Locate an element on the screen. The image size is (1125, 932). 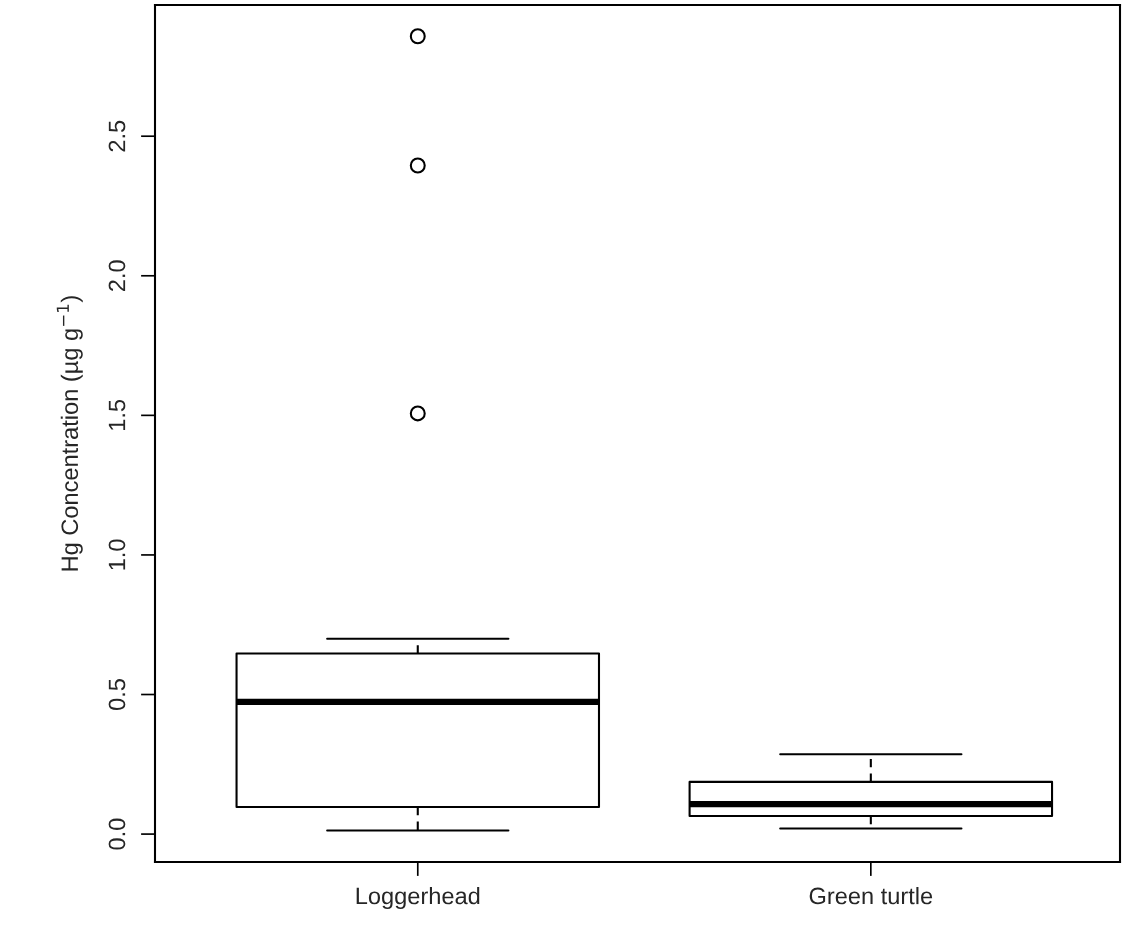
y-tick-label: 2.5 is located at coordinates (117, 136).